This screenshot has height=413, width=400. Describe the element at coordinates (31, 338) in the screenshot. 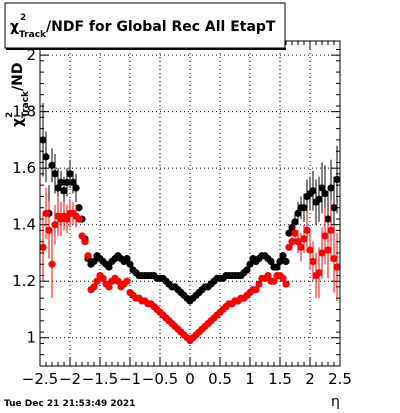

I see `y-tick-label: 1` at that location.